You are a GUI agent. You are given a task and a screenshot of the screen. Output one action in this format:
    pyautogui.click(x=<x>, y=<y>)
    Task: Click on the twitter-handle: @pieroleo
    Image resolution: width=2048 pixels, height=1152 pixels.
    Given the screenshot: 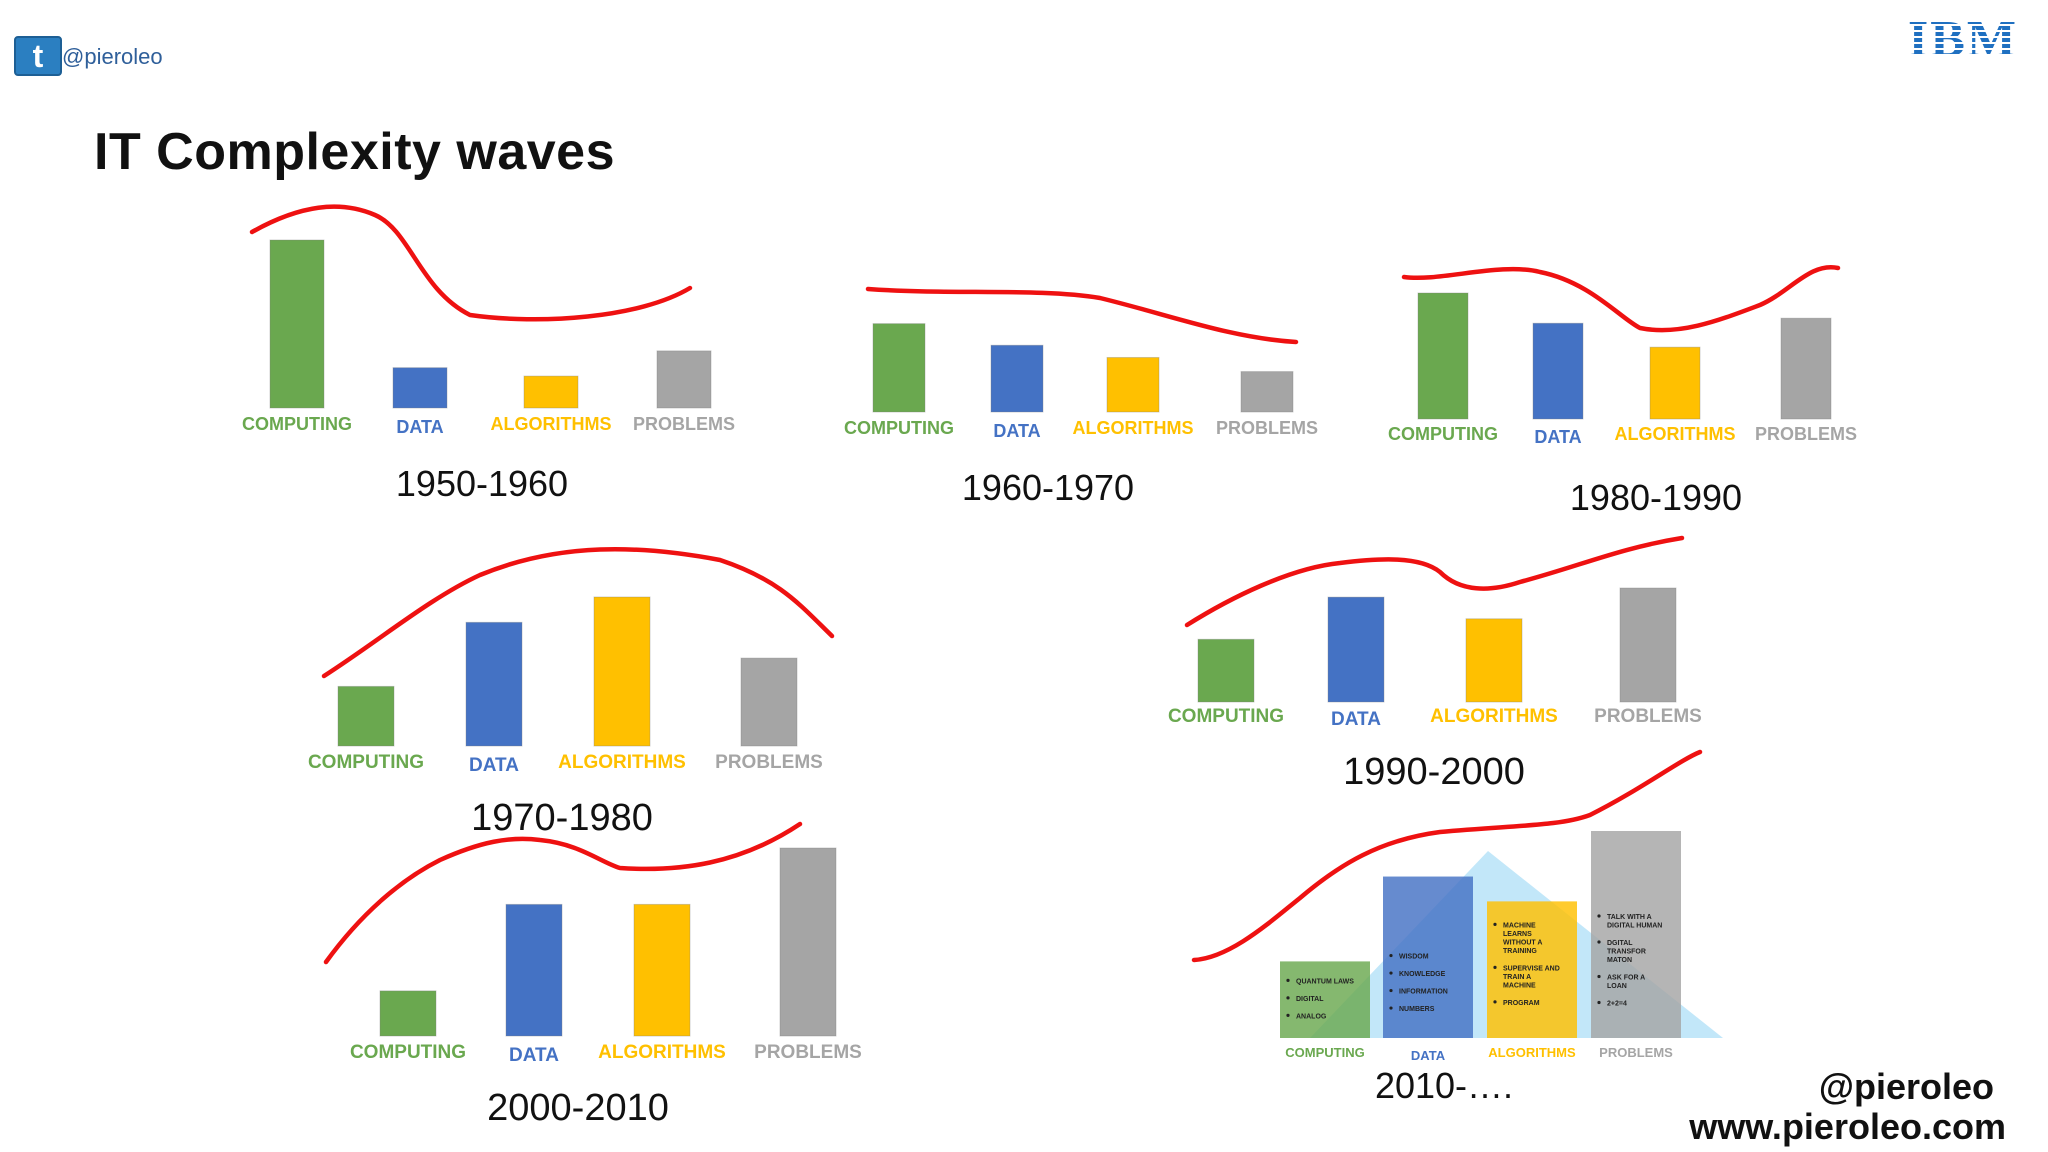 What is the action you would take?
    pyautogui.click(x=112, y=56)
    